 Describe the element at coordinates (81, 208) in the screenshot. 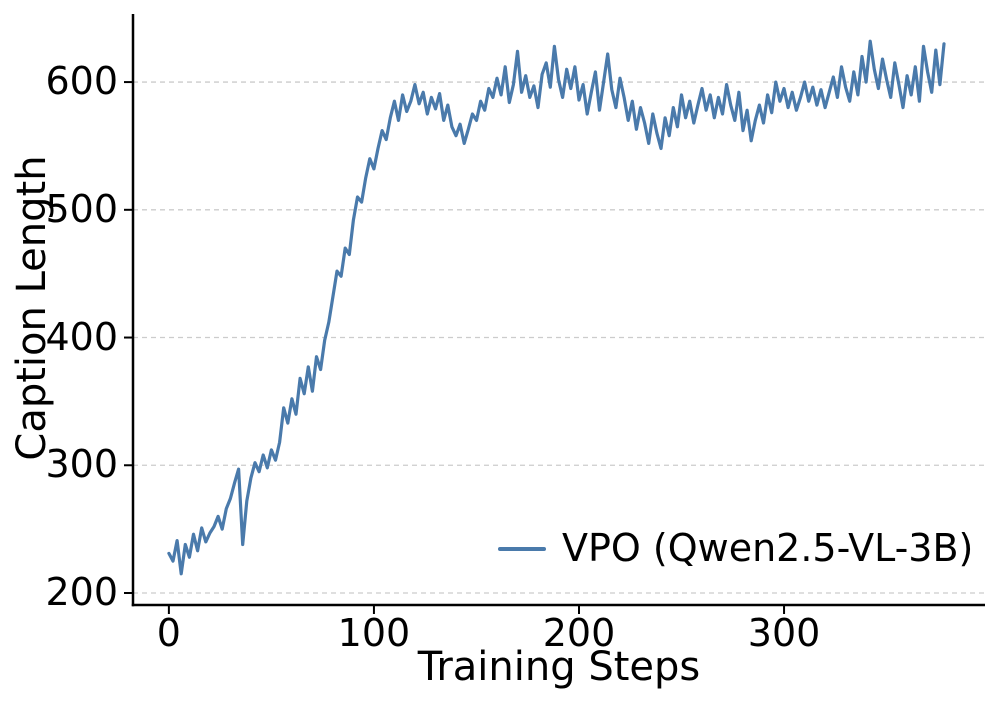

I see `y-tick-label: 500` at that location.